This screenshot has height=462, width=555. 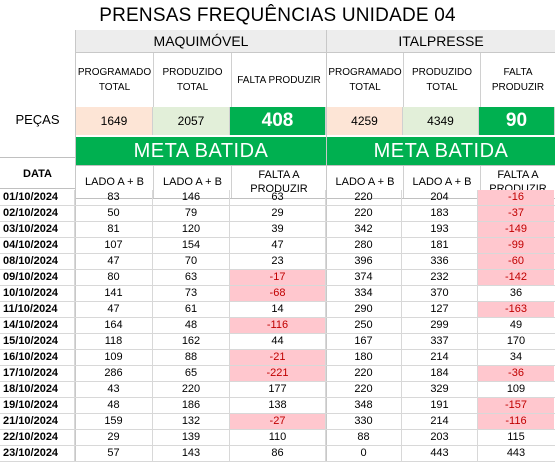 What do you see at coordinates (516, 293) in the screenshot?
I see `italpresse-falta-produzir-cell: 36` at bounding box center [516, 293].